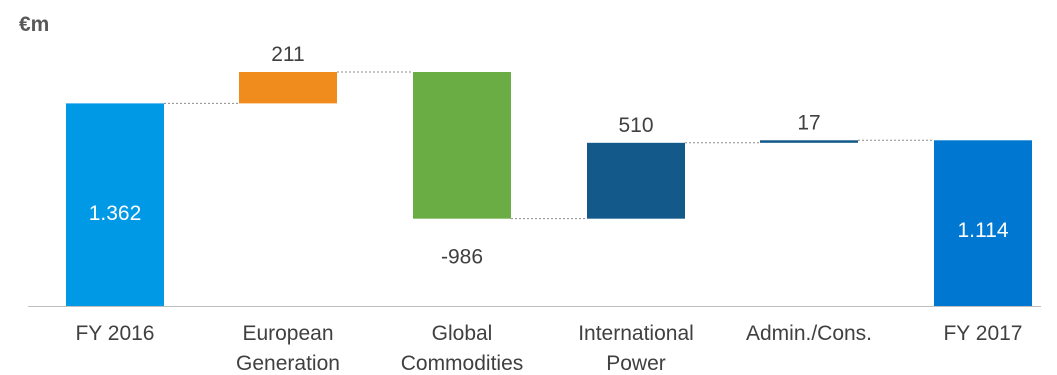 Image resolution: width=1057 pixels, height=375 pixels. I want to click on value-label: 510, so click(635, 125).